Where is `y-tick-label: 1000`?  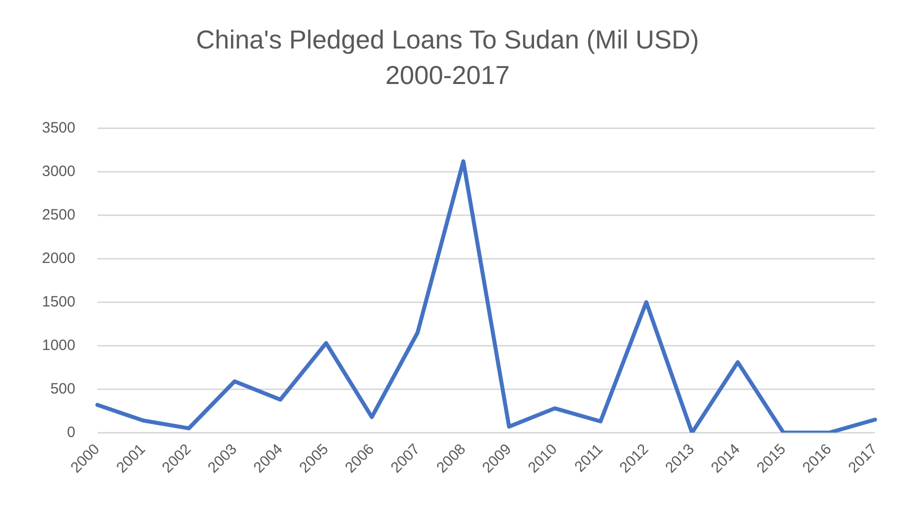 y-tick-label: 1000 is located at coordinates (59, 345).